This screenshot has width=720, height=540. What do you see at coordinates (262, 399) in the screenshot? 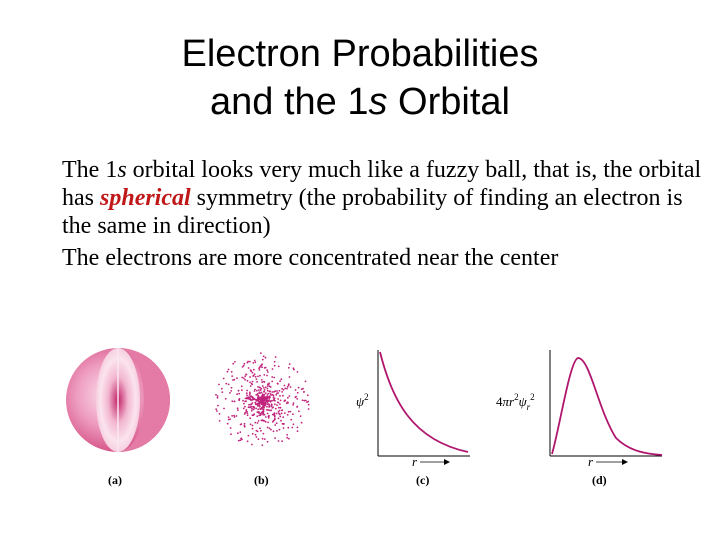
I see `electron-dot-cloud` at bounding box center [262, 399].